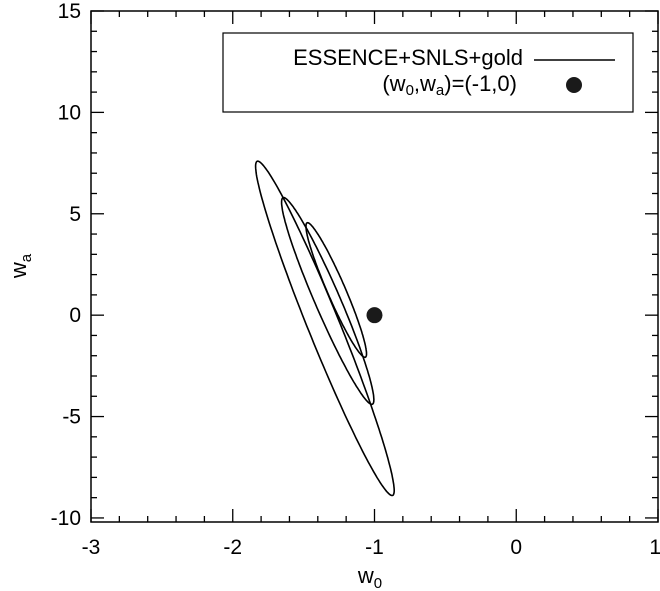 The image size is (660, 591). What do you see at coordinates (69, 112) in the screenshot?
I see `y-tick-label: 10` at bounding box center [69, 112].